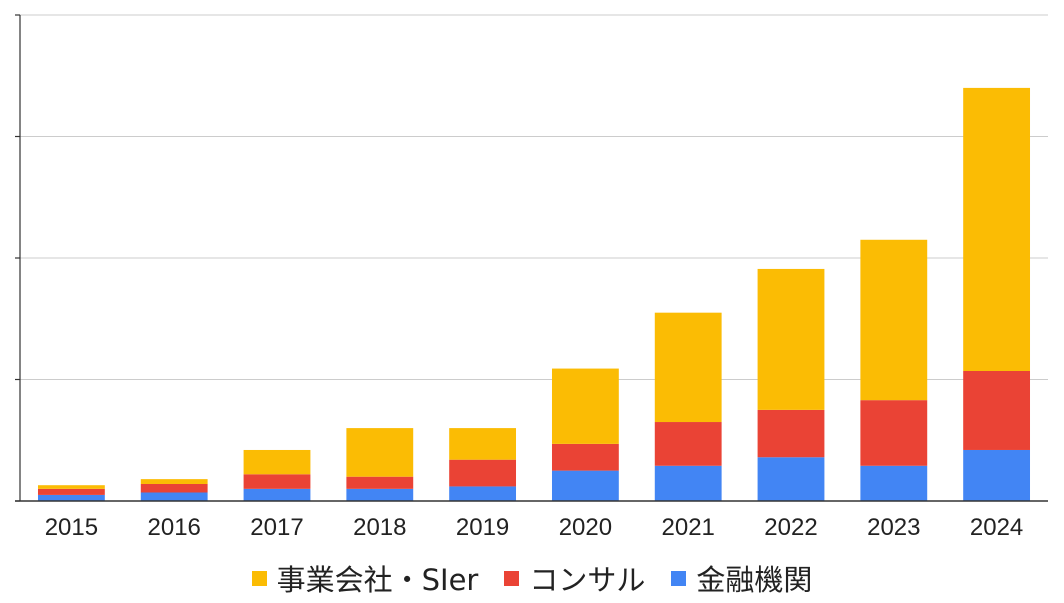 This screenshot has height=603, width=1064. Describe the element at coordinates (276, 527) in the screenshot. I see `x-tick-label: 2017` at that location.